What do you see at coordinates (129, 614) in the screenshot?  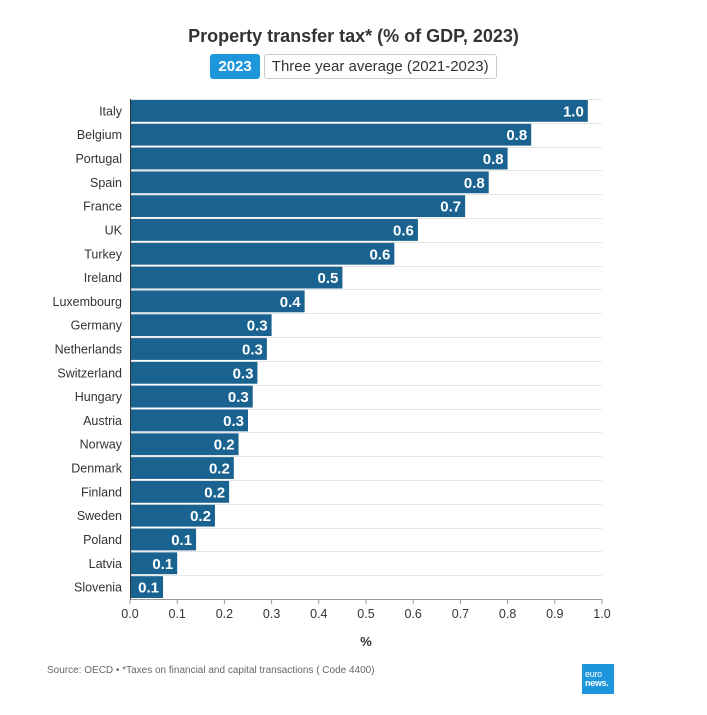 I see `x-tick-label: 0.0` at bounding box center [129, 614].